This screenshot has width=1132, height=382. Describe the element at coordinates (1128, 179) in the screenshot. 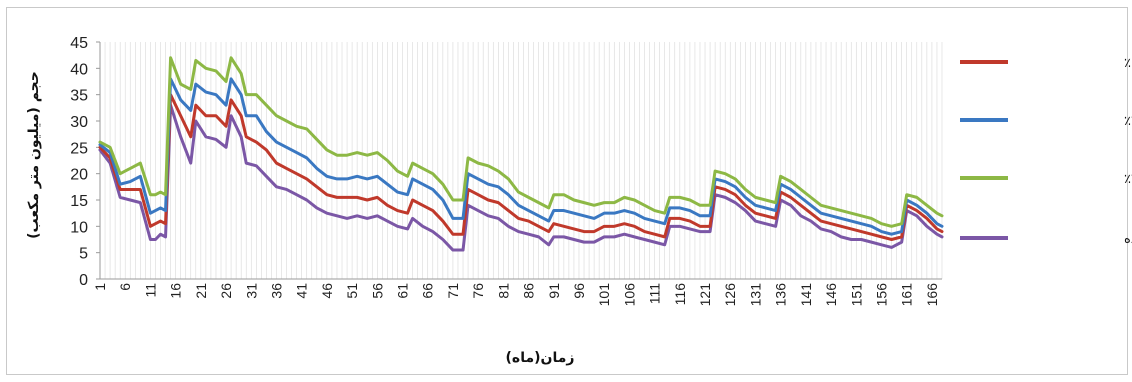

I see `legend-label-p30: افزایش راندمان ۳۰٪` at that location.